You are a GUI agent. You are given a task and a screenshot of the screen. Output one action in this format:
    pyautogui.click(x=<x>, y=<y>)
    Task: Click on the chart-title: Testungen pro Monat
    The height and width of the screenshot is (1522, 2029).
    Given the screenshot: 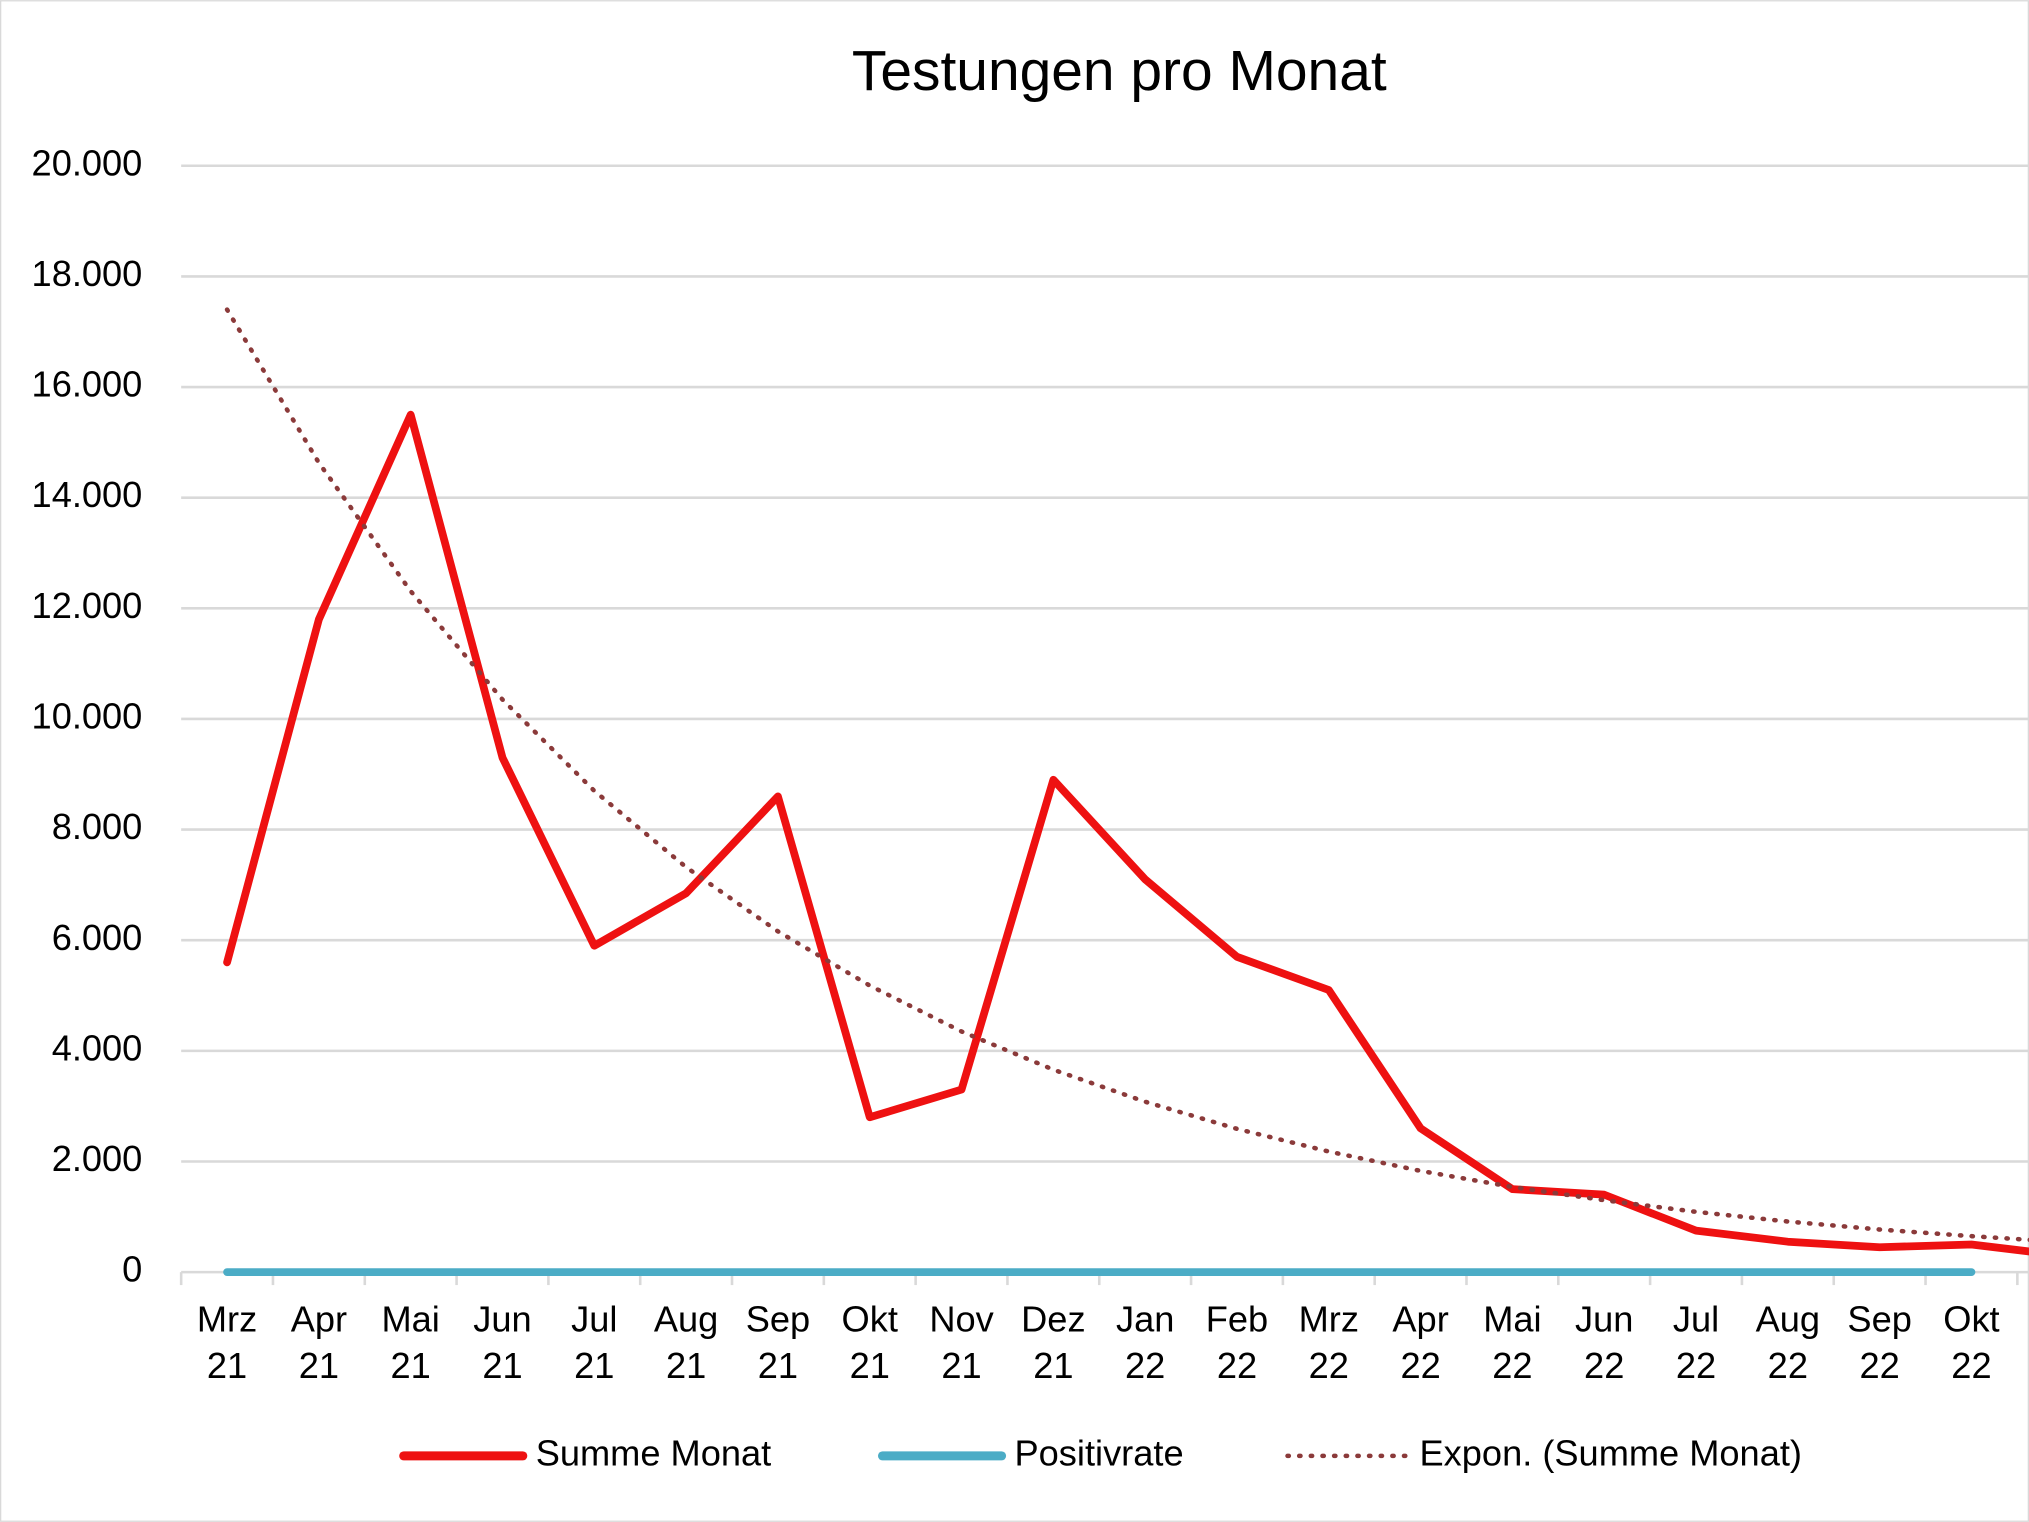 What is the action you would take?
    pyautogui.click(x=1119, y=71)
    